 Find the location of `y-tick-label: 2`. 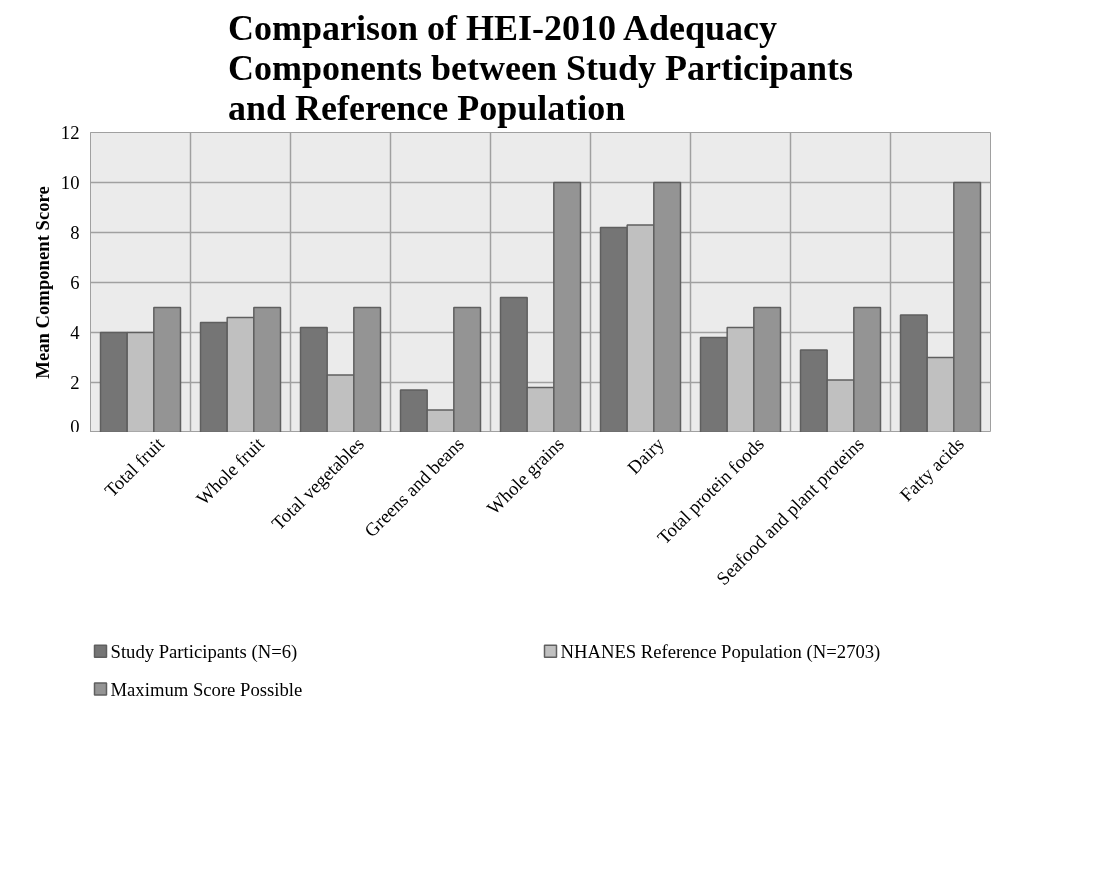

y-tick-label: 2 is located at coordinates (75, 382).